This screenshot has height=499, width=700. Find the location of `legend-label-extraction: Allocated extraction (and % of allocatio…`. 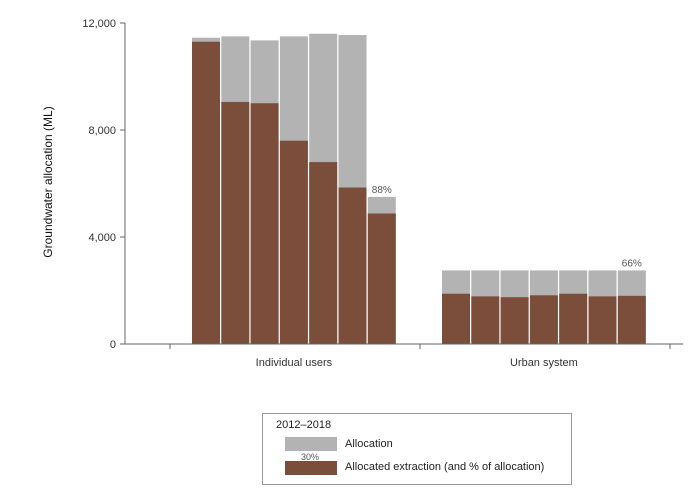

legend-label-extraction: Allocated extraction (and % of allocatio… is located at coordinates (445, 467).